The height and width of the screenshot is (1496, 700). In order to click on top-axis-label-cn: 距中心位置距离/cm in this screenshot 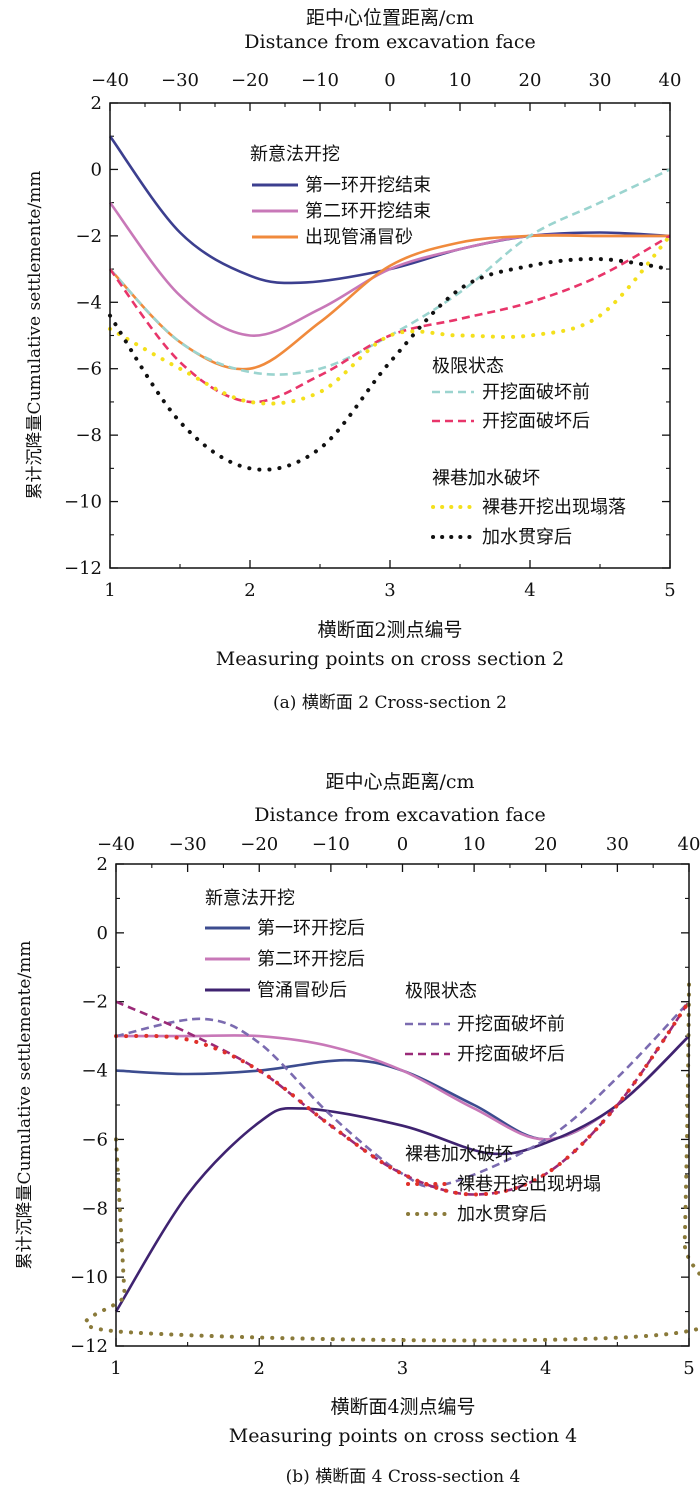, I will do `click(390, 18)`.